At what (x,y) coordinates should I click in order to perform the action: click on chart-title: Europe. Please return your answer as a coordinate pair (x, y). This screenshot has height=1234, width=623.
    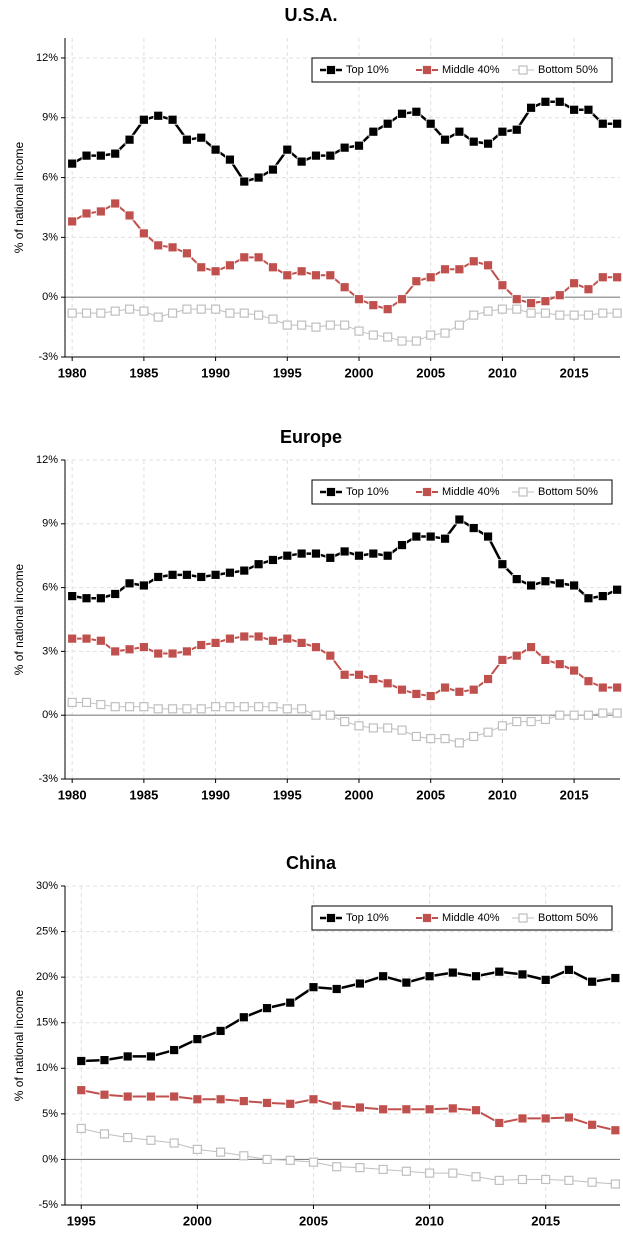
    Looking at the image, I should click on (311, 437).